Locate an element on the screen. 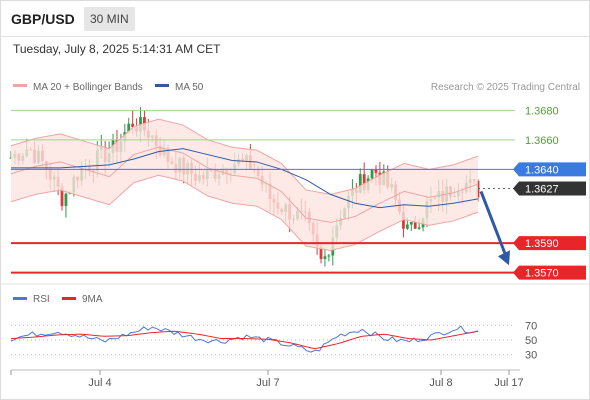 This screenshot has width=590, height=400. rsi-ma-line is located at coordinates (244, 340).